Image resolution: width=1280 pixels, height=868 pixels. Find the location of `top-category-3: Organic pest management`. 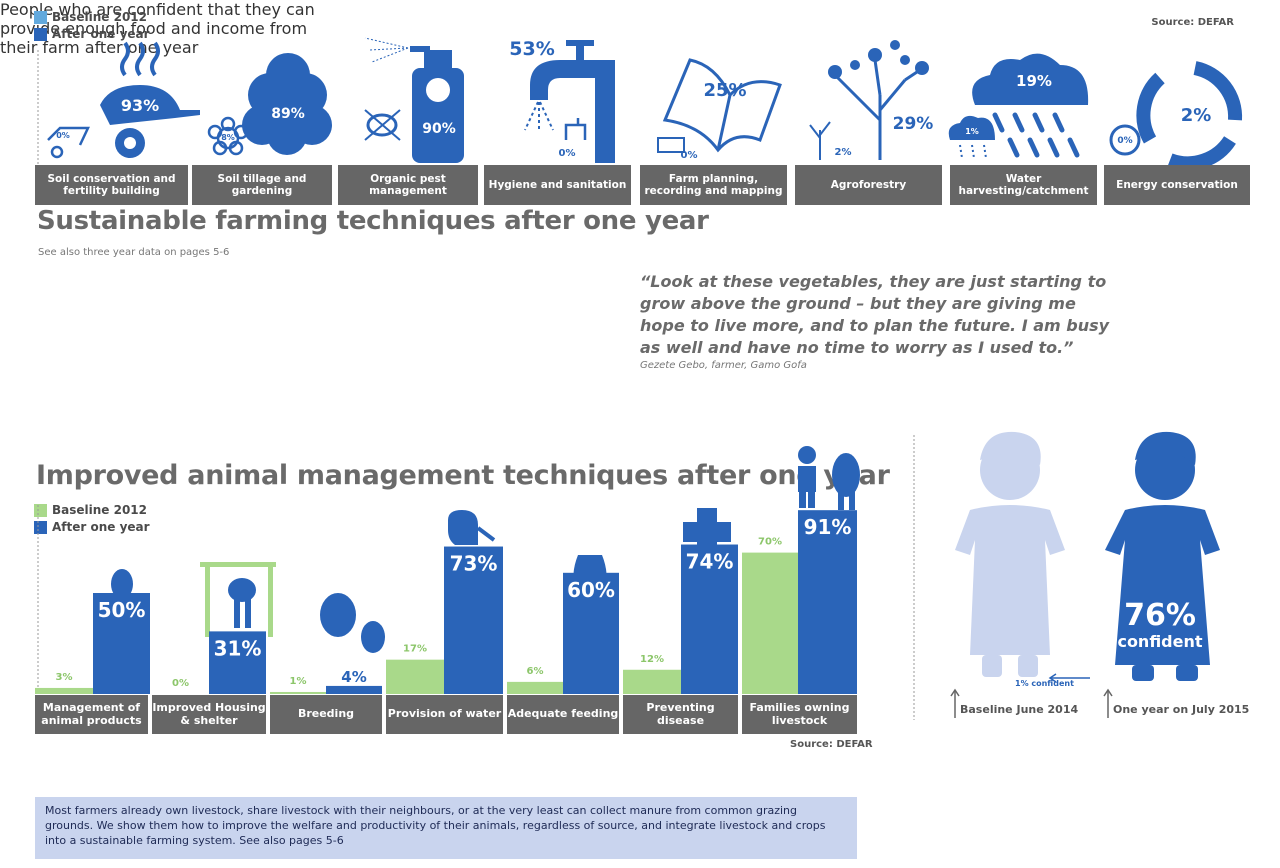

top-category-3: Organic pest management is located at coordinates (408, 185).